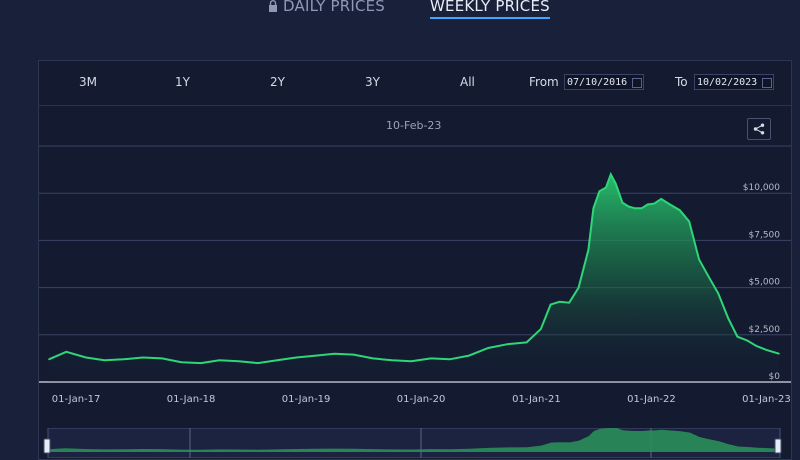 Image resolution: width=800 pixels, height=460 pixels. I want to click on from-date-input: 07/10/2016, so click(604, 82).